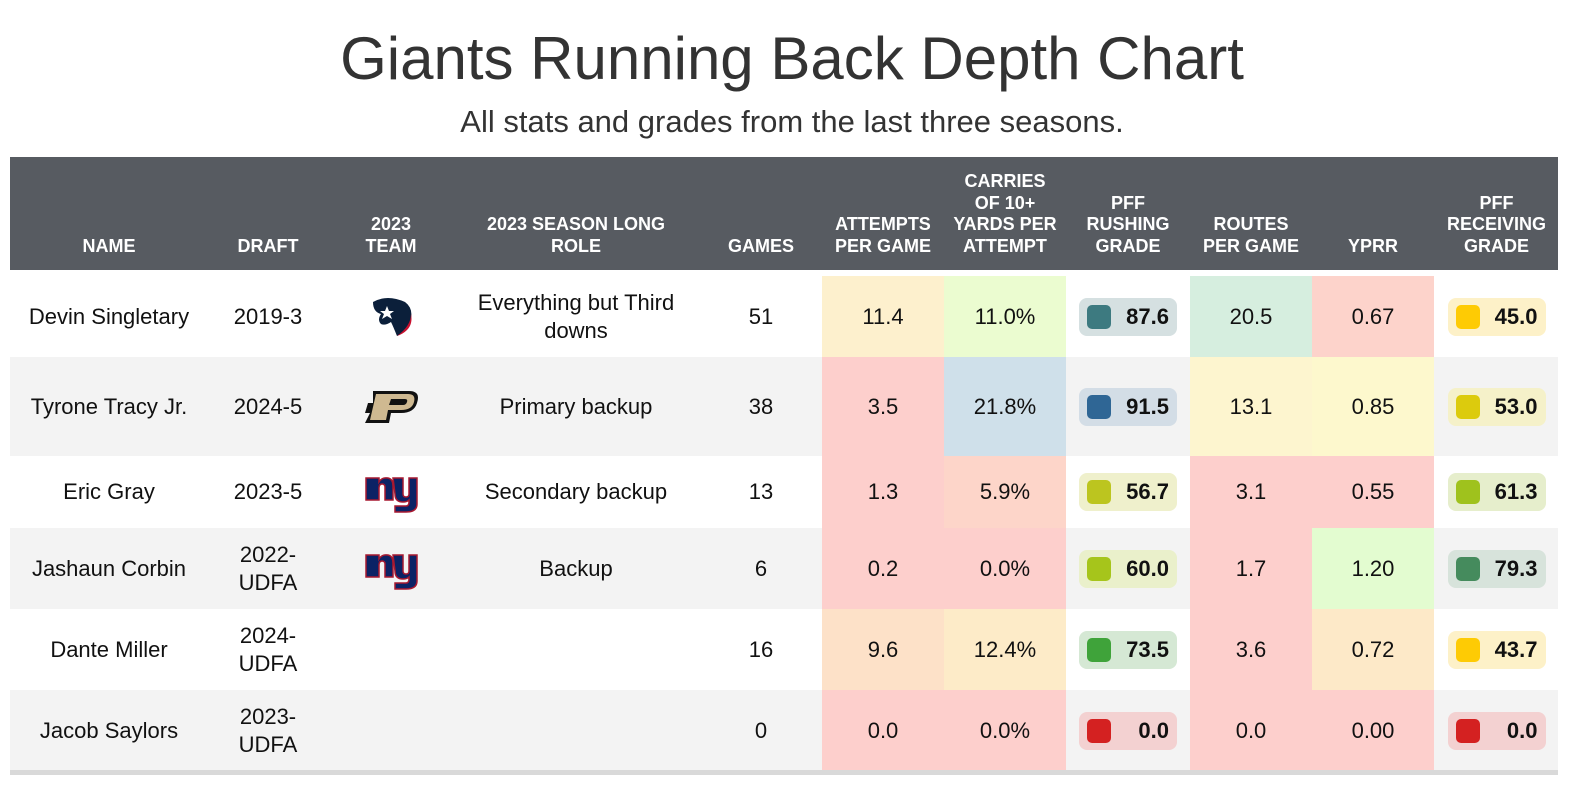 This screenshot has height=790, width=1584. I want to click on attempts-value: 0.0, so click(883, 730).